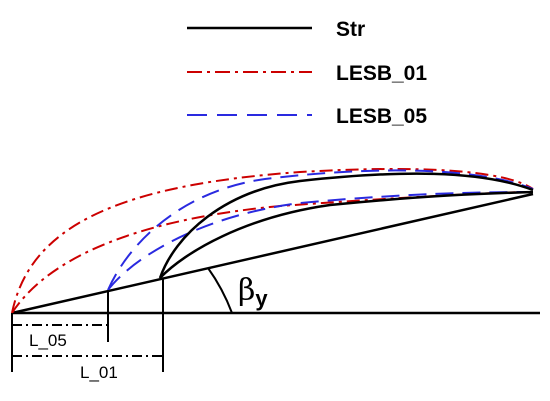 The width and height of the screenshot is (550, 401). I want to click on dim-label-l05: L_05, so click(48, 340).